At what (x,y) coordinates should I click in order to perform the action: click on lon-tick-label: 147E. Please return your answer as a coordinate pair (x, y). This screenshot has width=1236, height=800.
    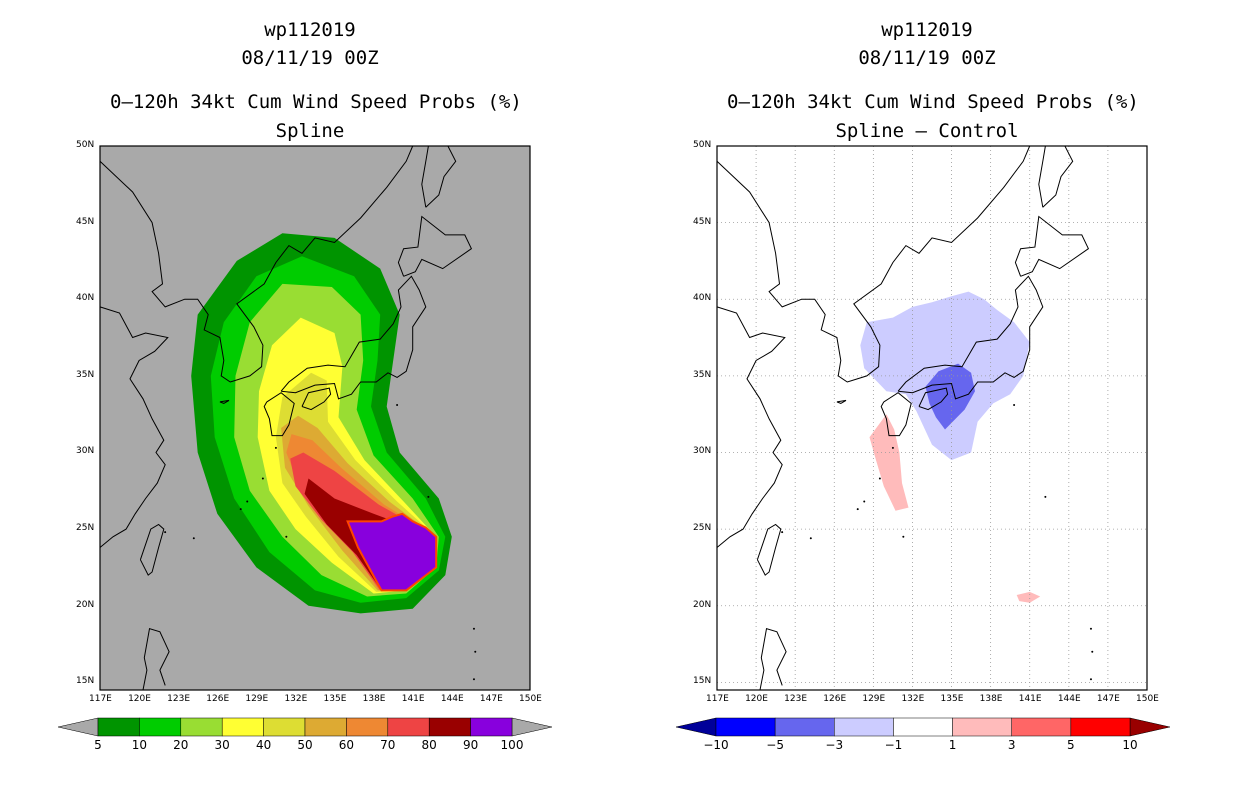
    Looking at the image, I should click on (491, 699).